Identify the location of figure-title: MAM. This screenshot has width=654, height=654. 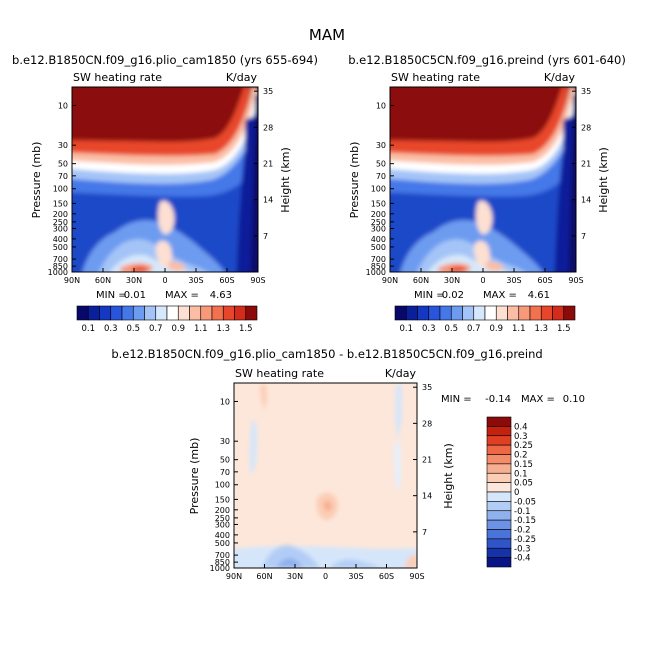
(327, 35).